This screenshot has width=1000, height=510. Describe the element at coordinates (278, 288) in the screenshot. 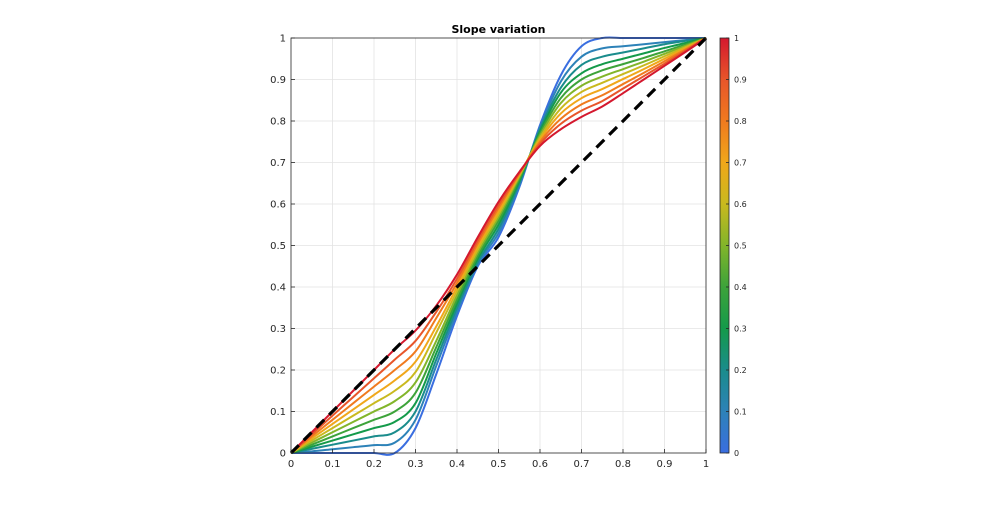

I see `y-tick-label: 0.4` at that location.